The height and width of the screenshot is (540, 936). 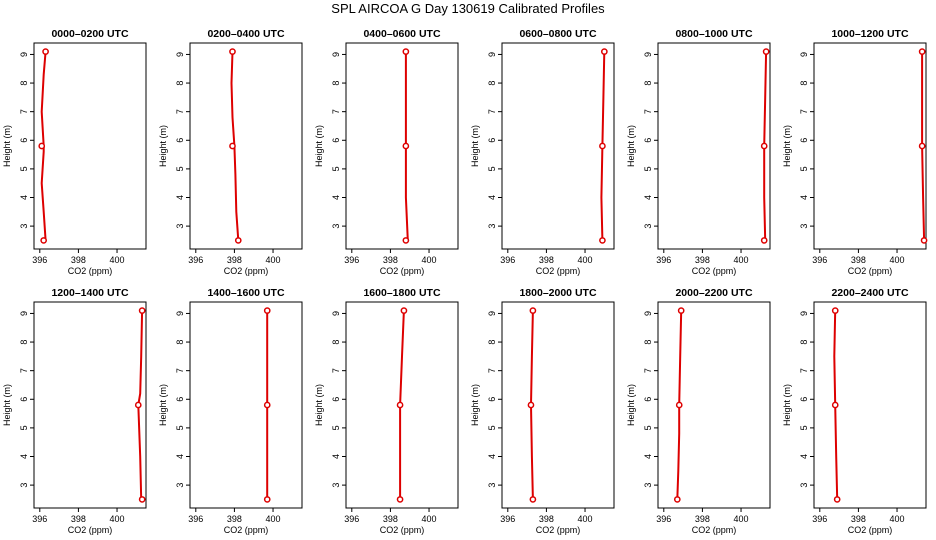 I want to click on panel-8-y-tick-label: 4, so click(x=180, y=456).